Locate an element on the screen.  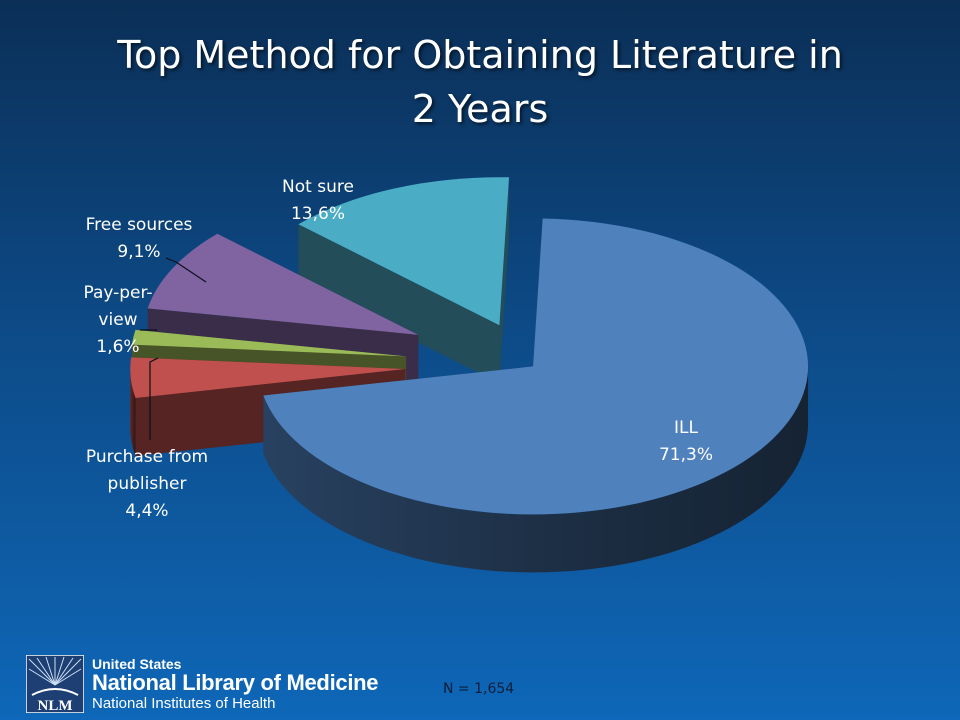
slice-5-top is located at coordinates (404, 251).